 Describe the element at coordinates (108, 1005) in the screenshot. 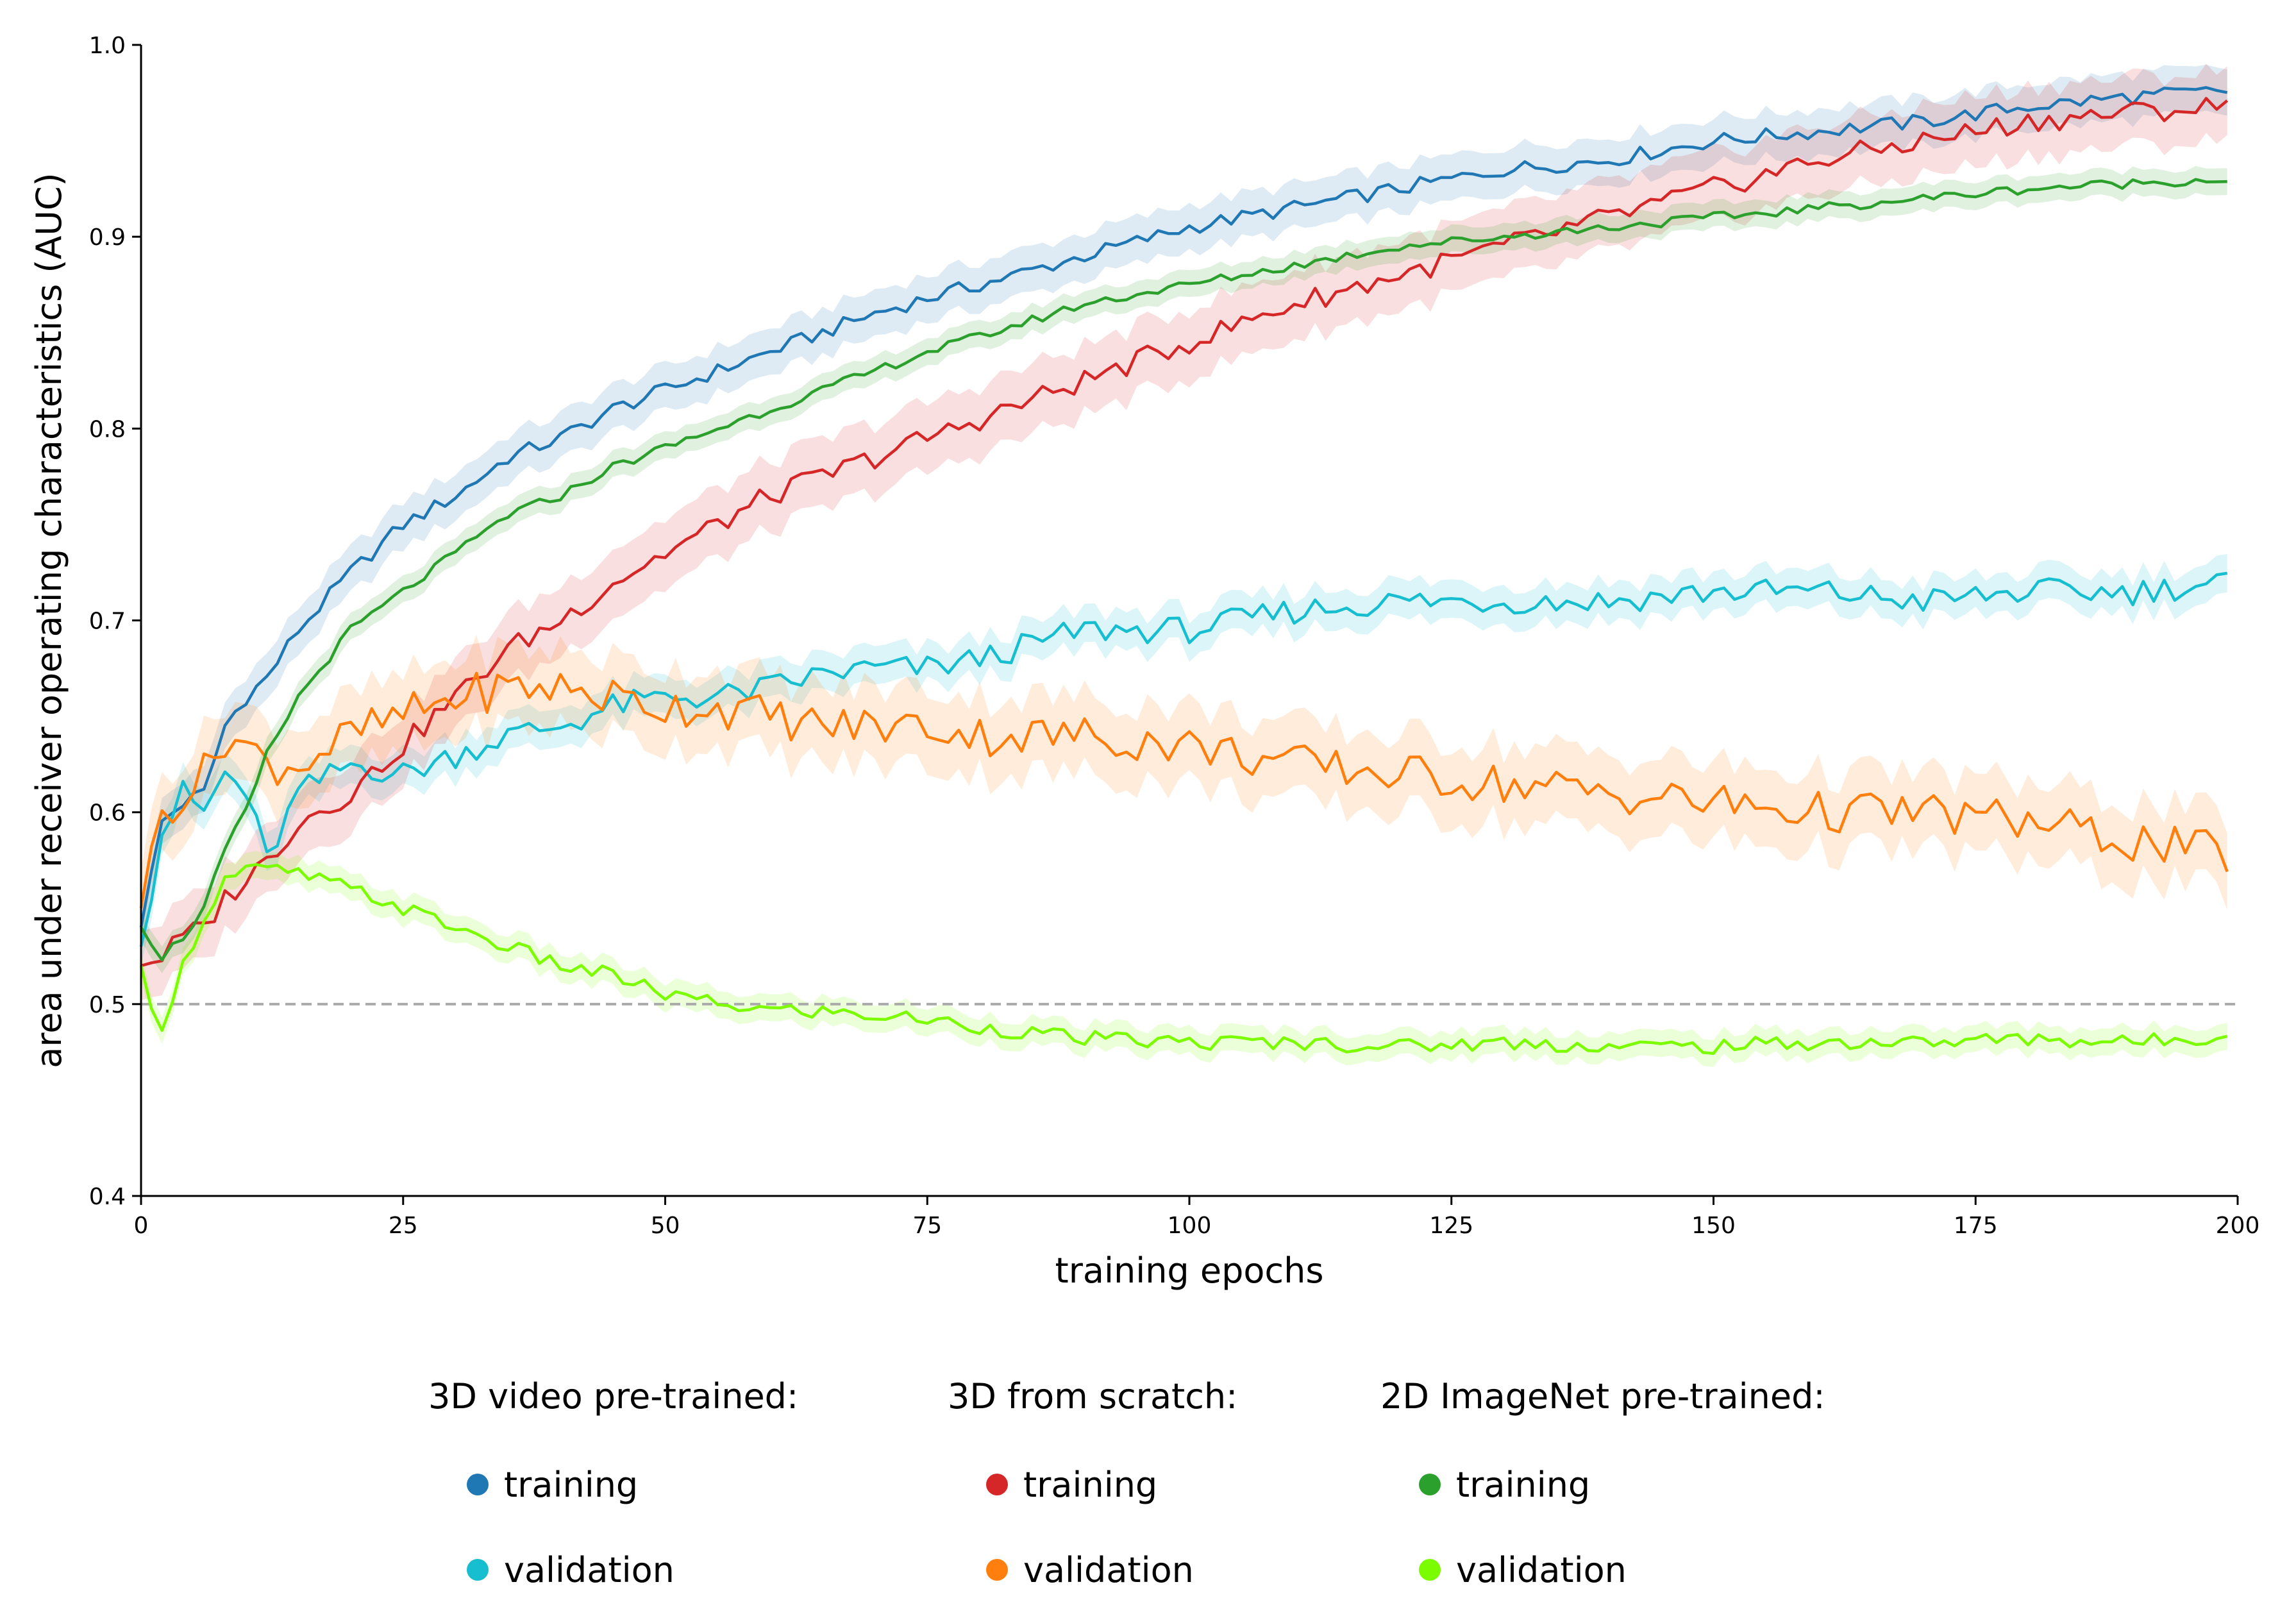

I see `y-tick-label: 0.5` at that location.